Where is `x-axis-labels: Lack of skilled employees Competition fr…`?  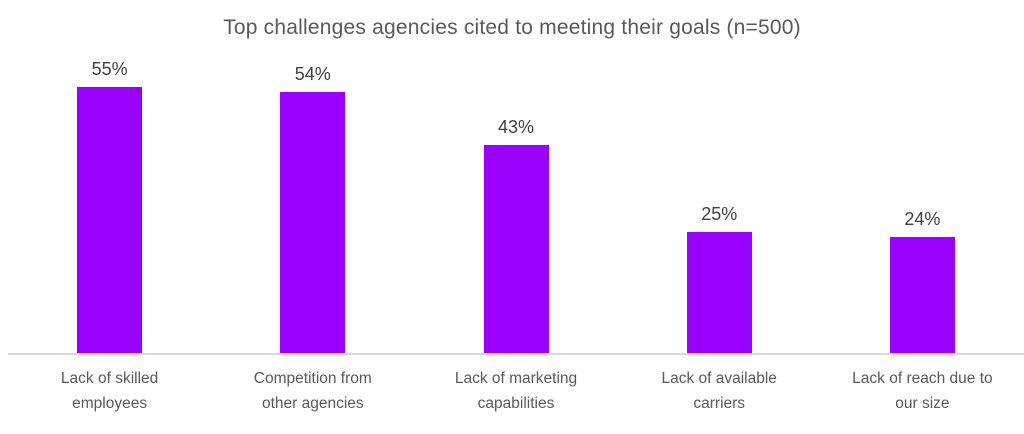 x-axis-labels: Lack of skilled employees Competition fr… is located at coordinates (516, 385).